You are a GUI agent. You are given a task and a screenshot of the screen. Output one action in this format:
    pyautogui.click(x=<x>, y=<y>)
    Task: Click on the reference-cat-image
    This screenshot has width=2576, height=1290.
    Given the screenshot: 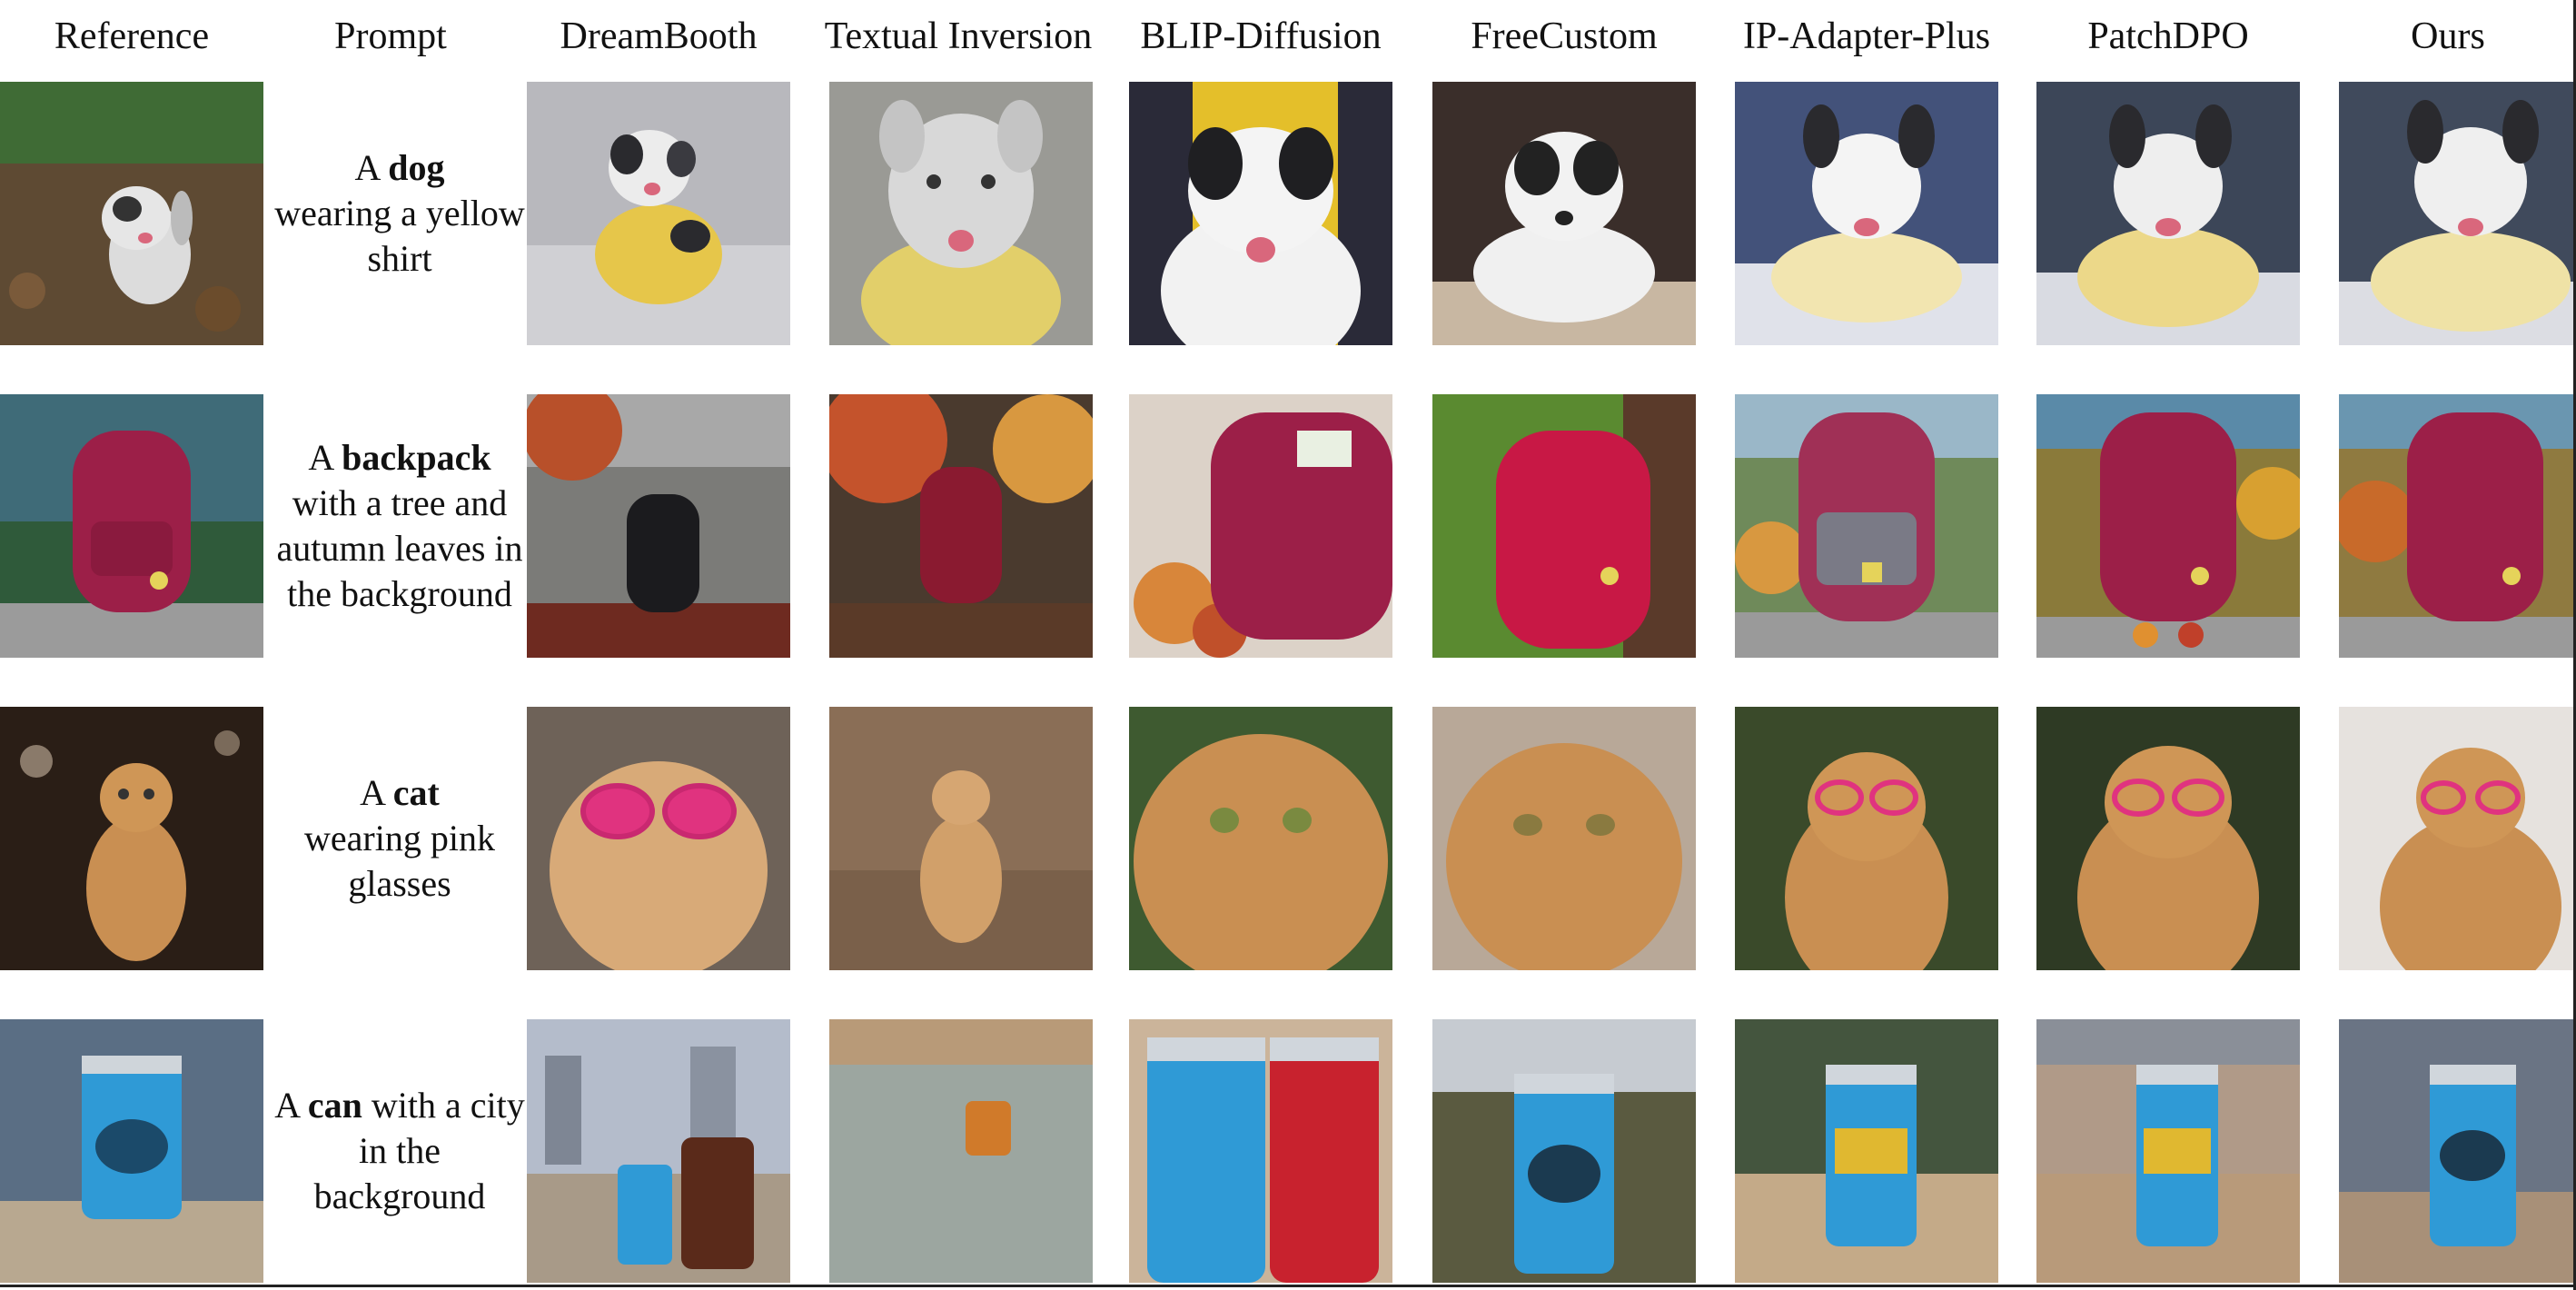 What is the action you would take?
    pyautogui.click(x=131, y=838)
    